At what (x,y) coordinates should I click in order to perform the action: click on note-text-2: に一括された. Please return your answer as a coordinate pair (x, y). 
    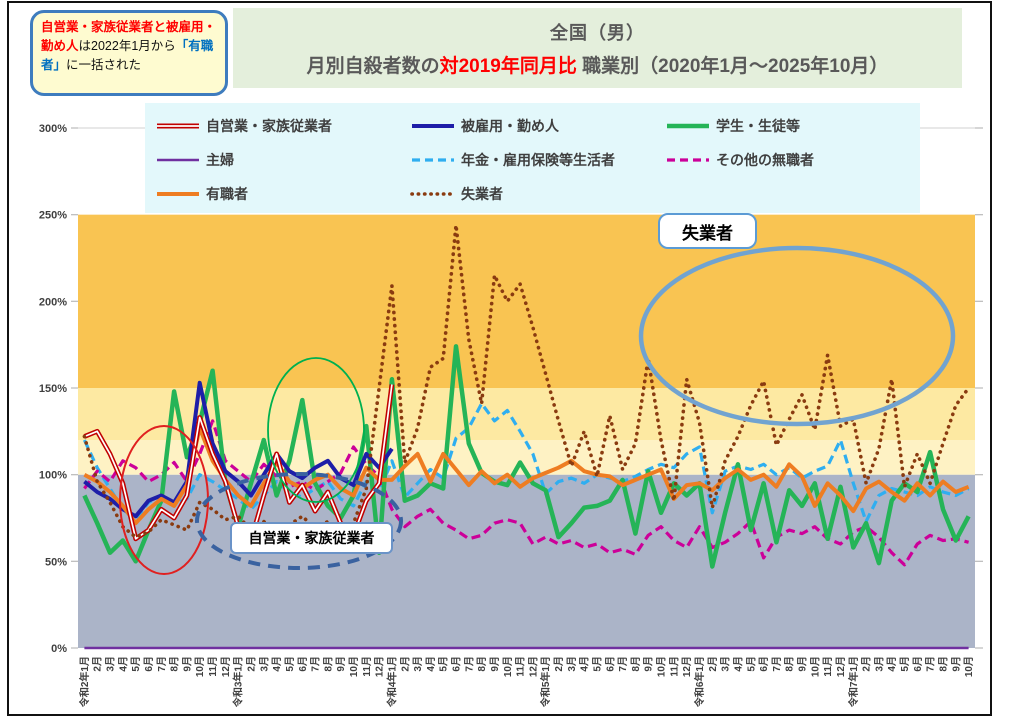
    Looking at the image, I should click on (104, 64).